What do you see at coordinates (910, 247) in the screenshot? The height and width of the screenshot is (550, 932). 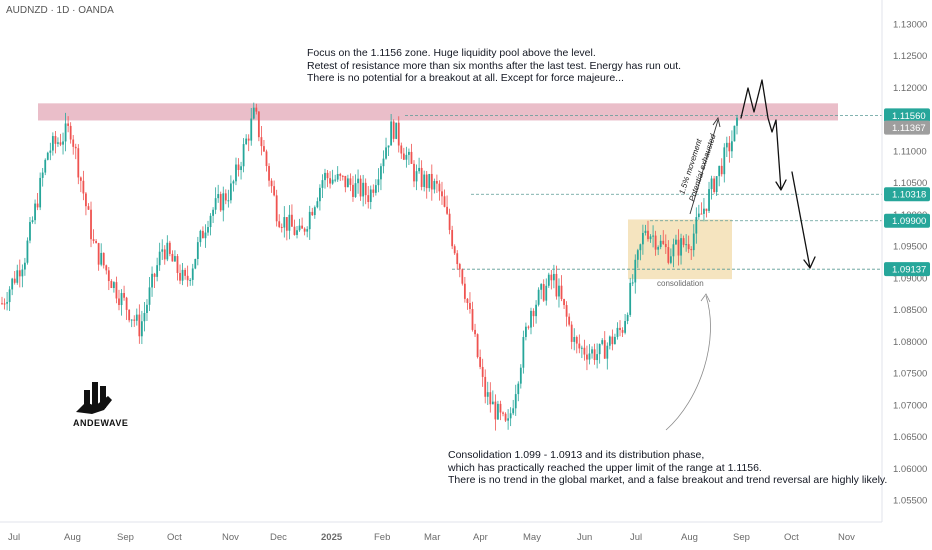 I see `y-tick-label: 1.09500` at bounding box center [910, 247].